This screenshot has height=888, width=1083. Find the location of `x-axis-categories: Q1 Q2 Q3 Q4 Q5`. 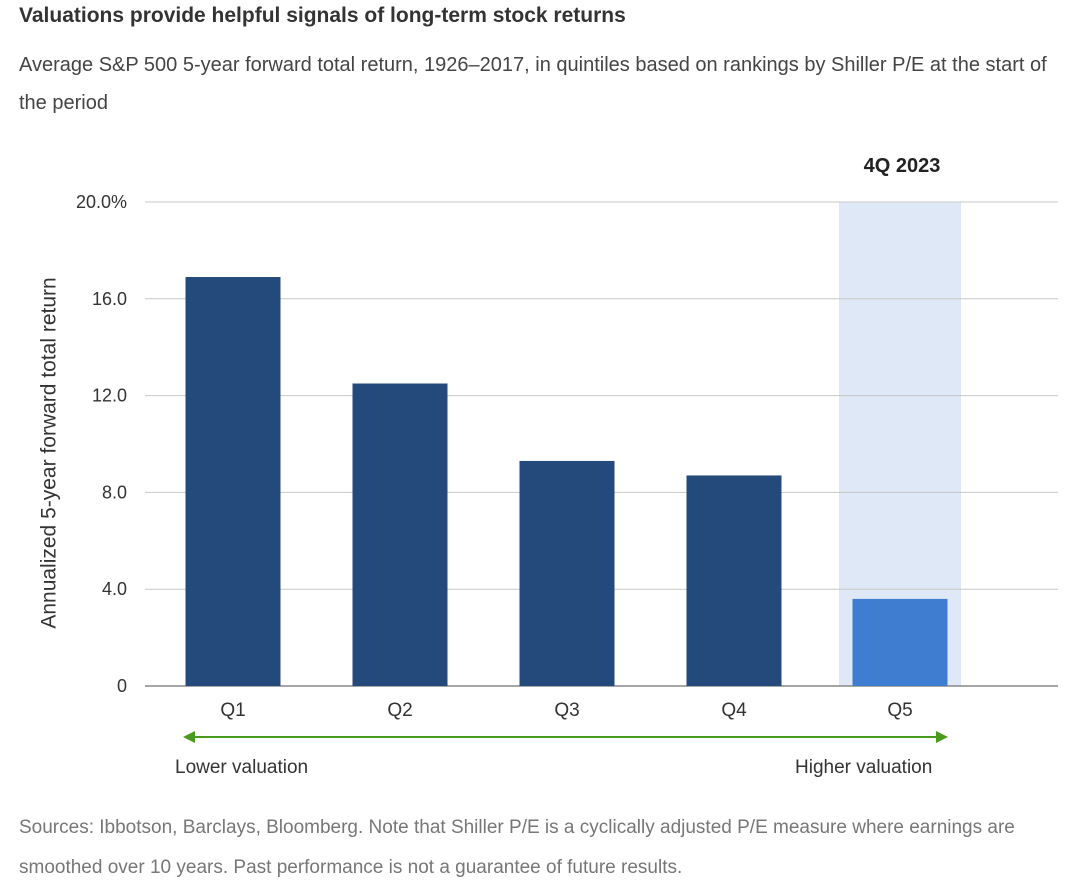

x-axis-categories: Q1 Q2 Q3 Q4 Q5 is located at coordinates (566, 710).